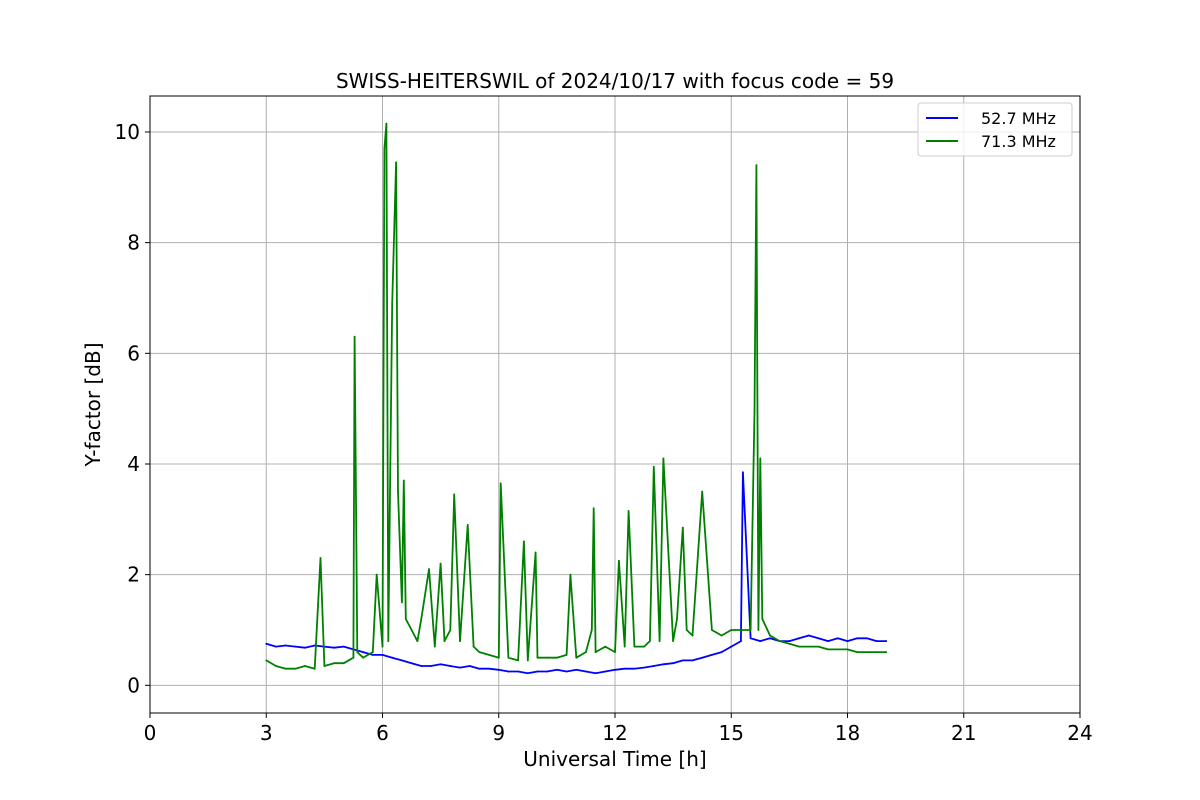 The height and width of the screenshot is (800, 1200). Describe the element at coordinates (1079, 733) in the screenshot. I see `x-tick-label: 24` at that location.